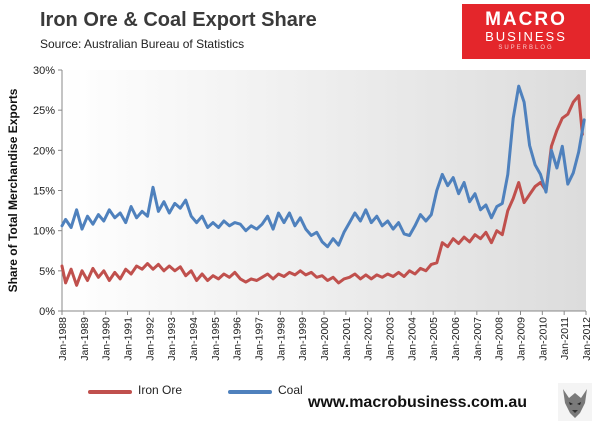 This screenshot has width=595, height=425. Describe the element at coordinates (434, 339) in the screenshot. I see `x-tick-label: Jan-2005` at that location.